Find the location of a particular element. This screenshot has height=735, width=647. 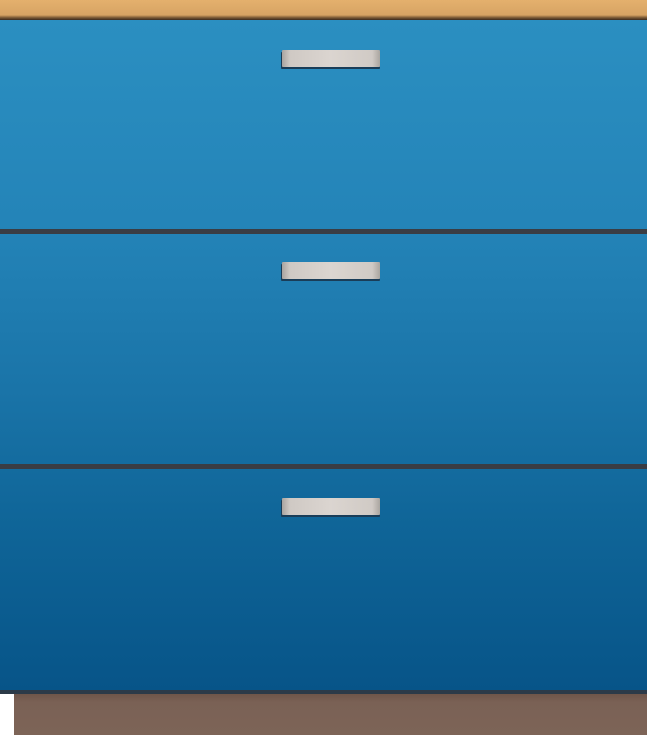

cabinet-bottom-edge is located at coordinates (323, 692).